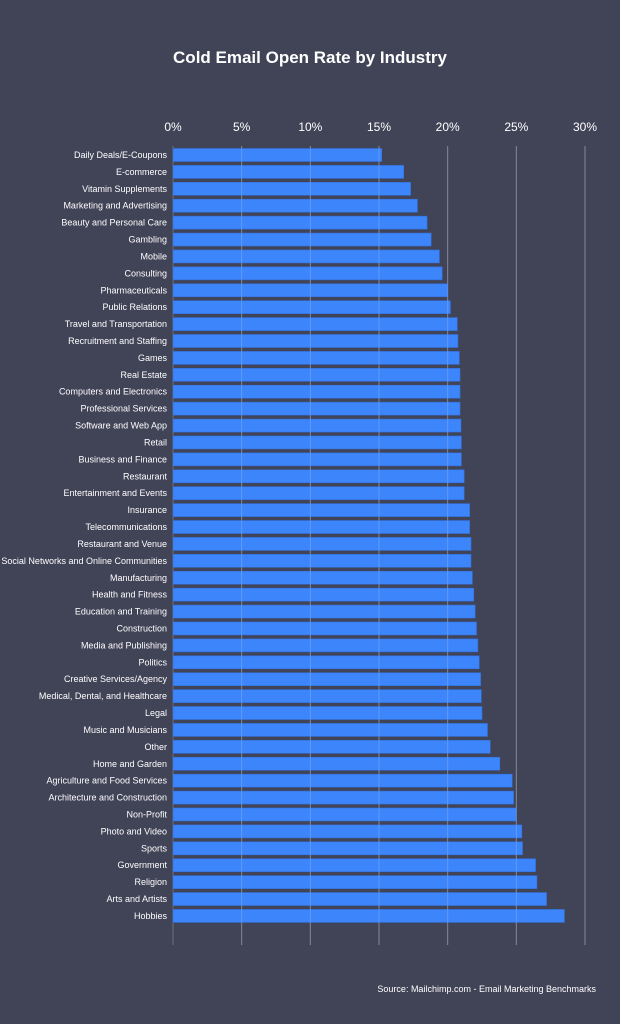 The width and height of the screenshot is (620, 1024). I want to click on category-label: Media and Publishing, so click(124, 645).